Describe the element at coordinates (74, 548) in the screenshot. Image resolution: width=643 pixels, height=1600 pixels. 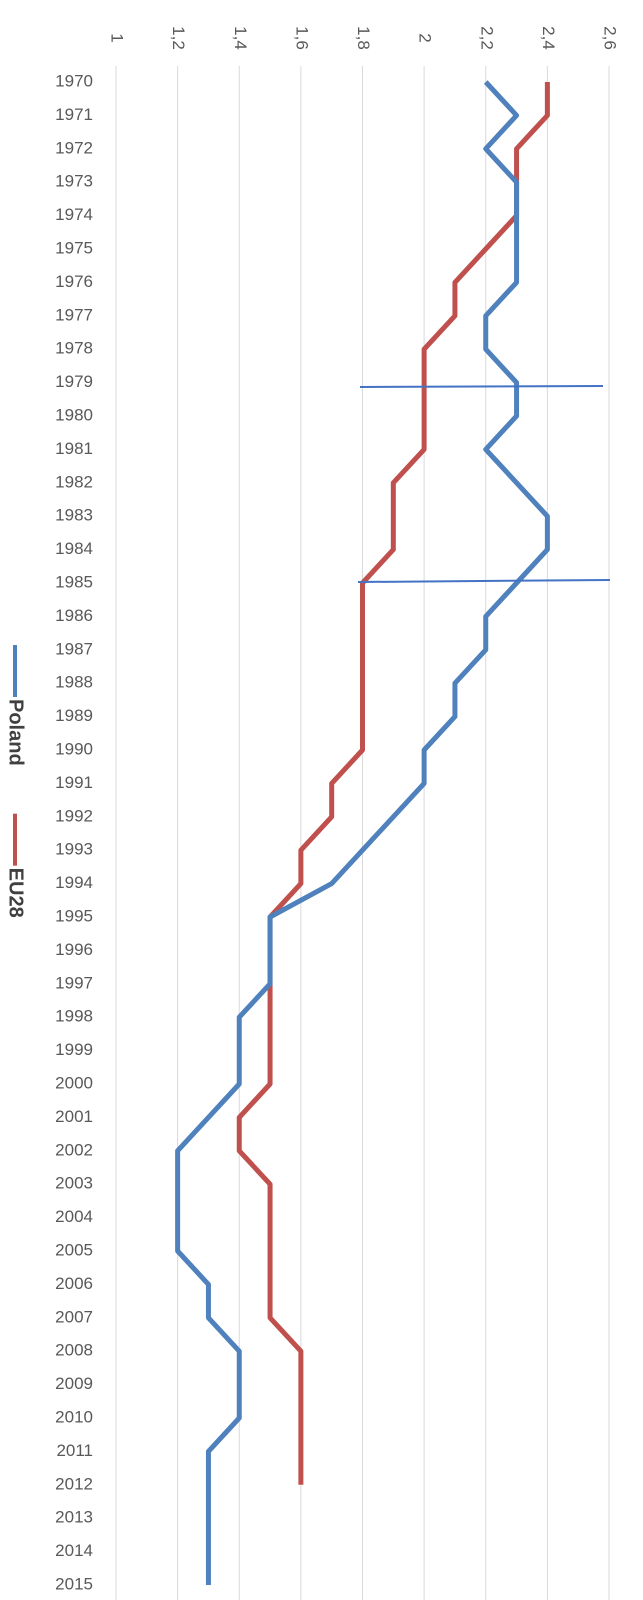
I see `y-tick-label: 1984` at that location.